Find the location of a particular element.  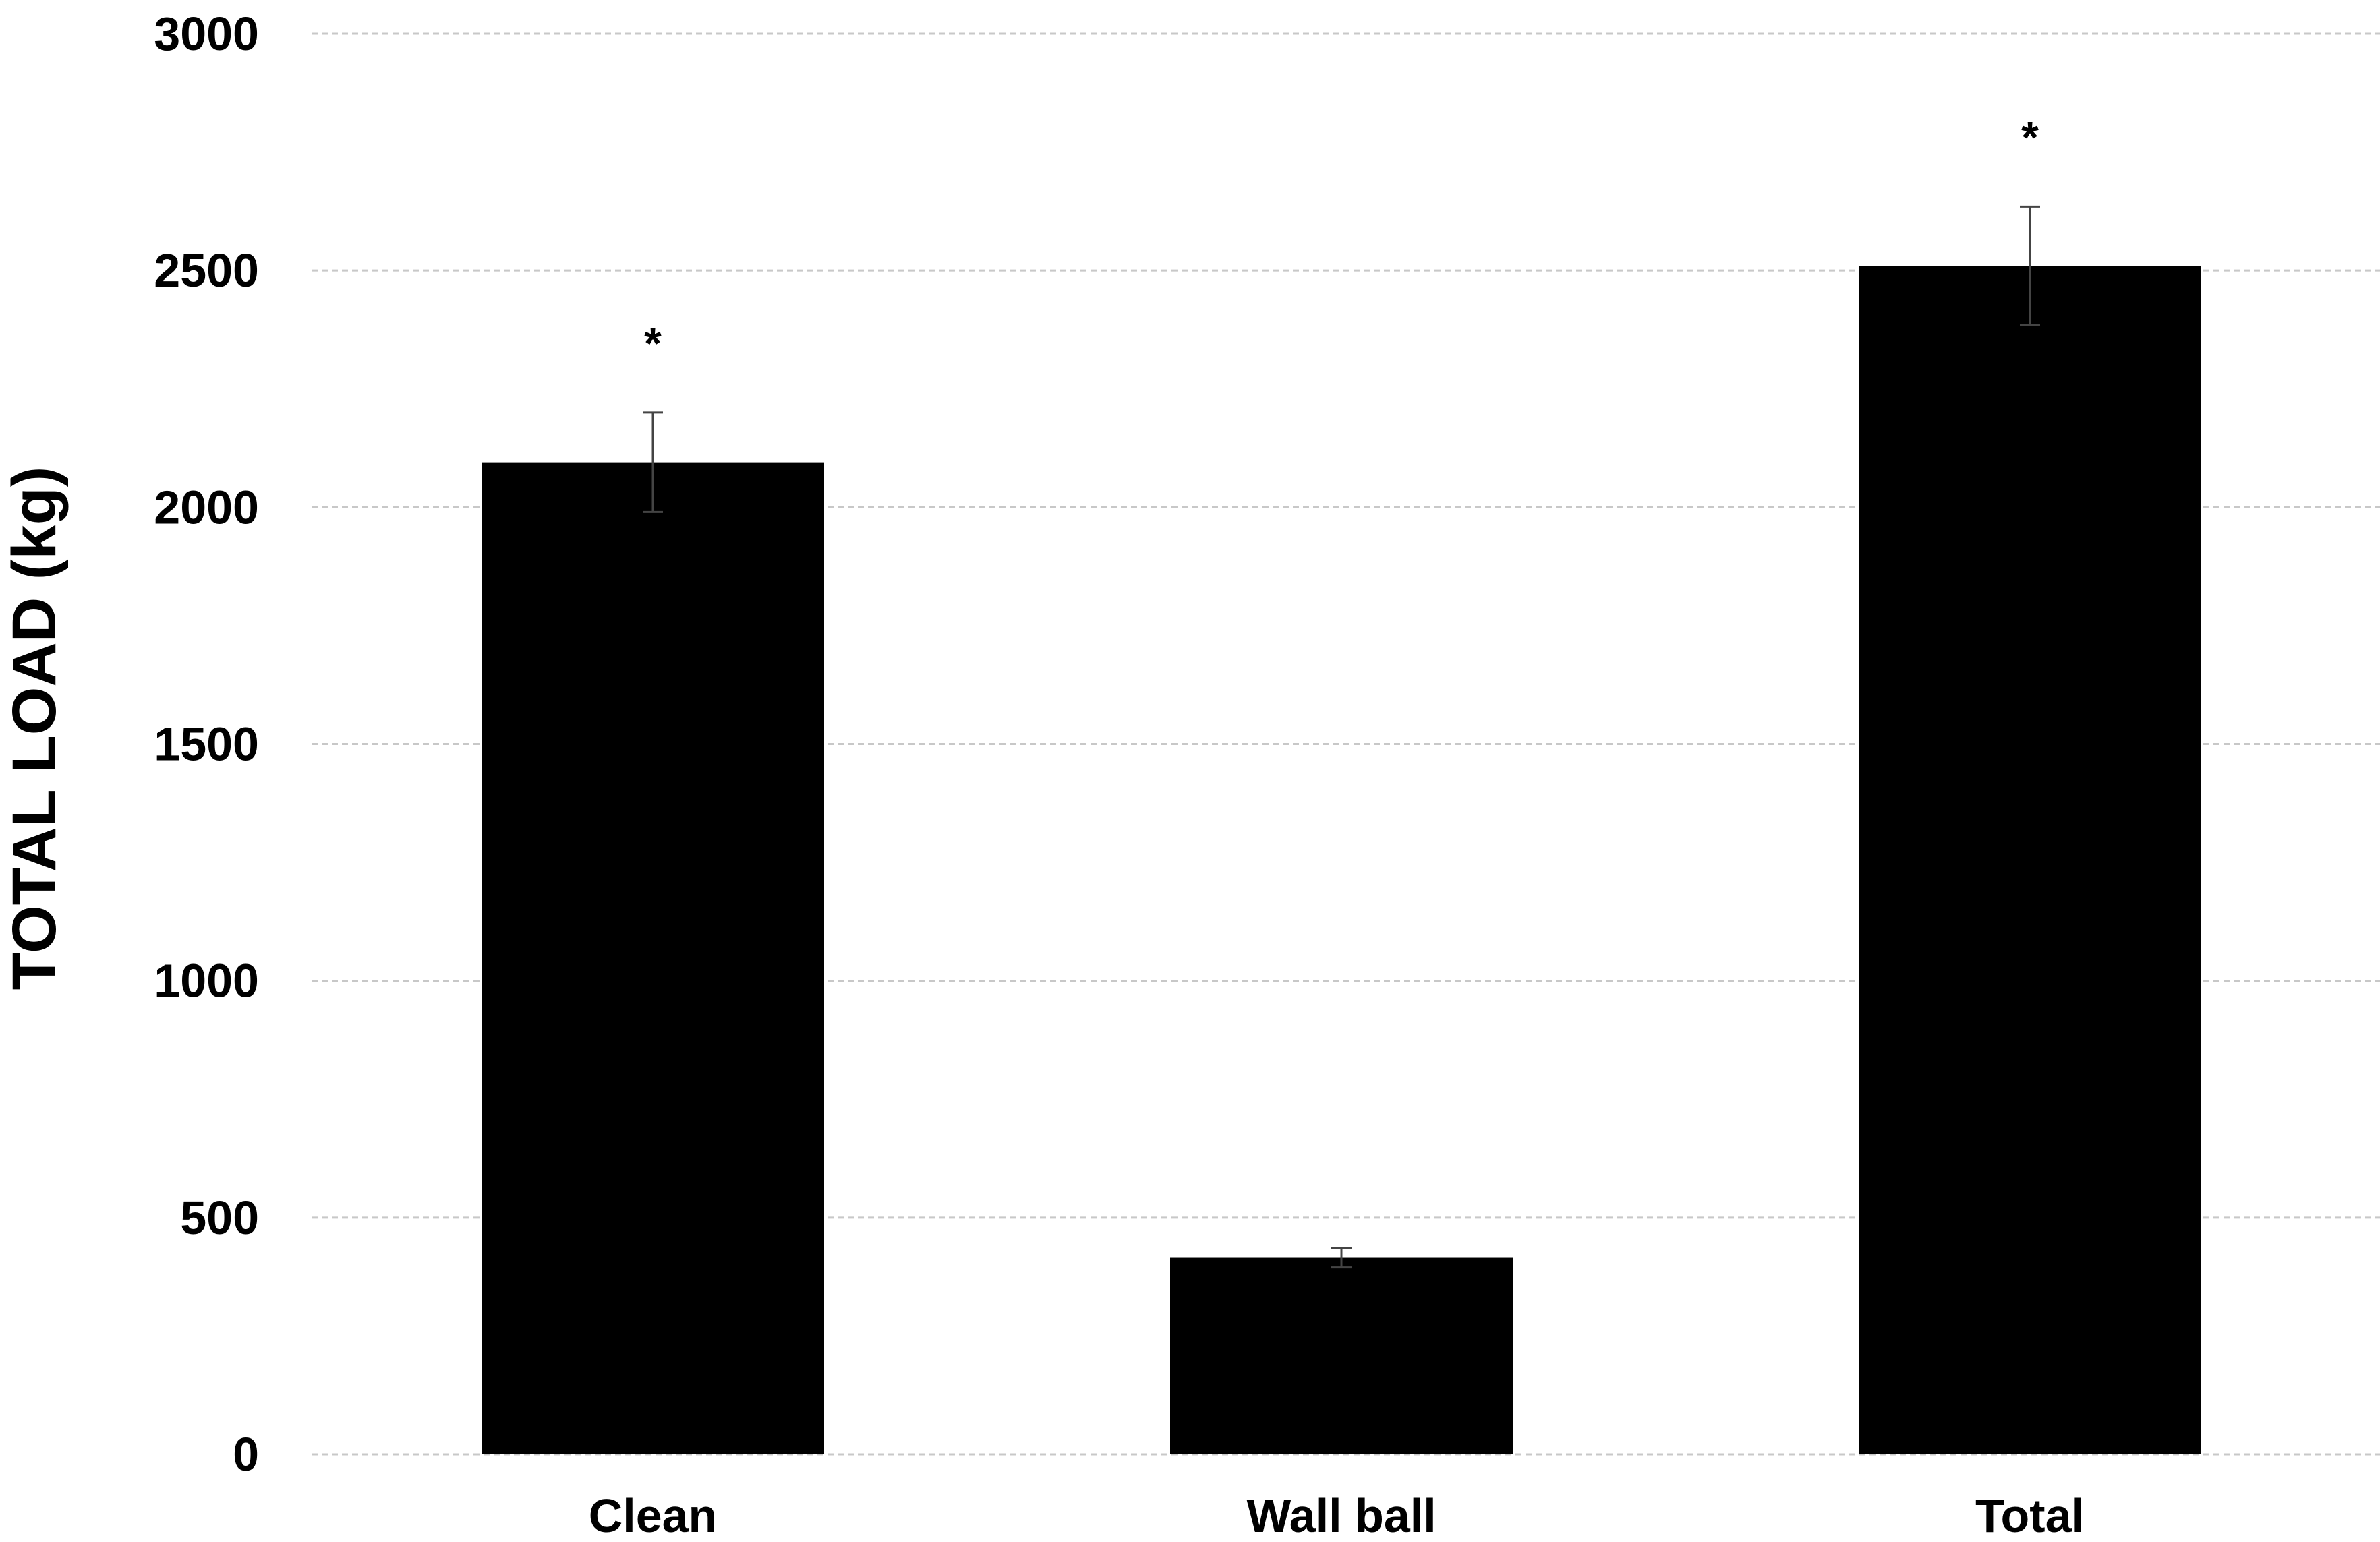

significance-annotations: ** is located at coordinates (1341, 240).